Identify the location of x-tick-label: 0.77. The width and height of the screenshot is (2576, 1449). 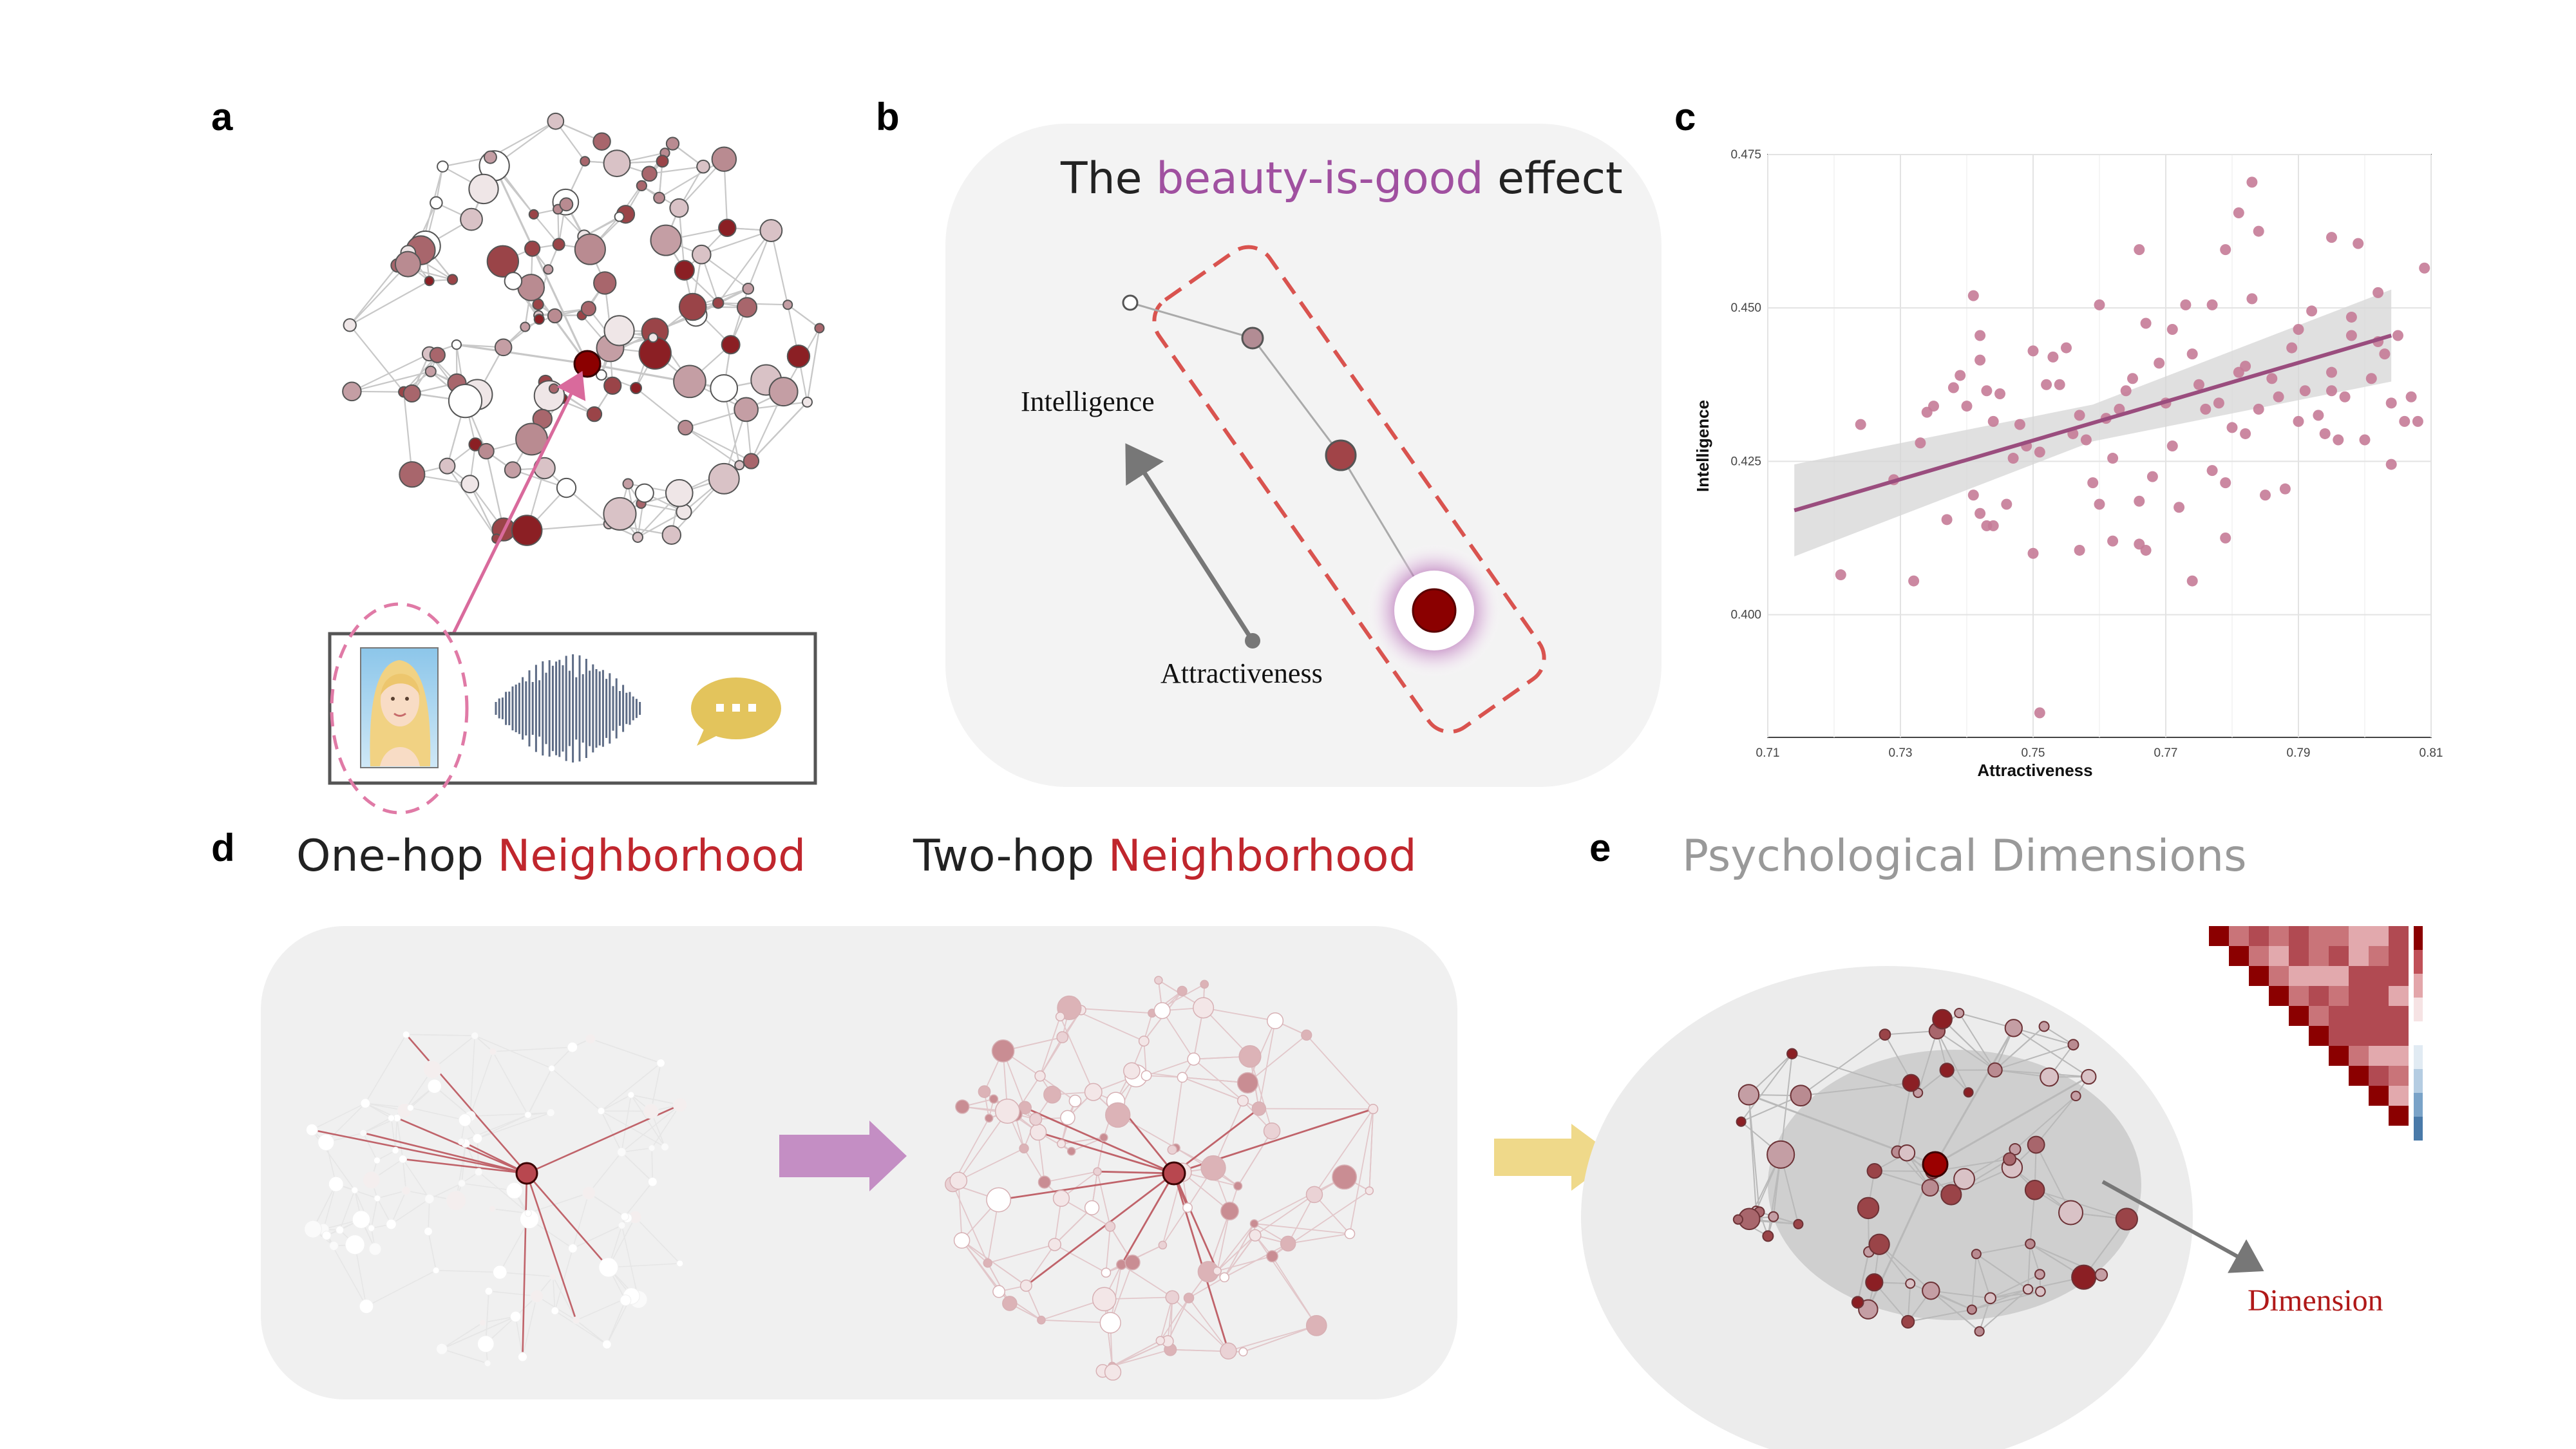
(2166, 753).